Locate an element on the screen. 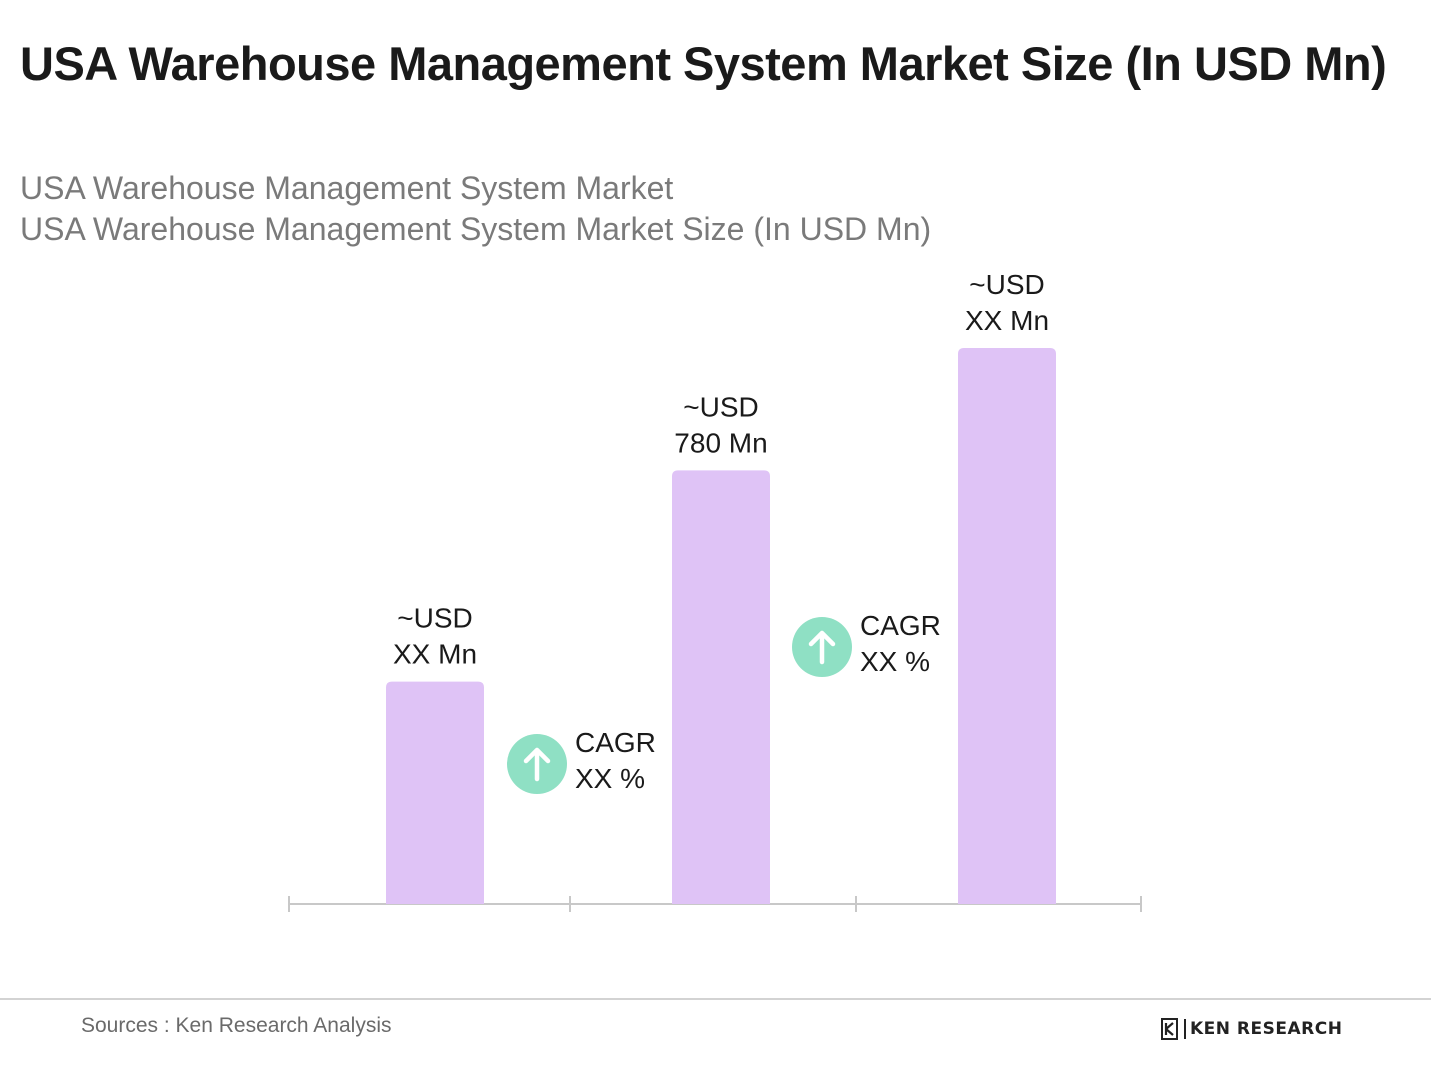 Image resolution: width=1431 pixels, height=1073 pixels. ken-research-logo: KEN RESEARCH is located at coordinates (1251, 1029).